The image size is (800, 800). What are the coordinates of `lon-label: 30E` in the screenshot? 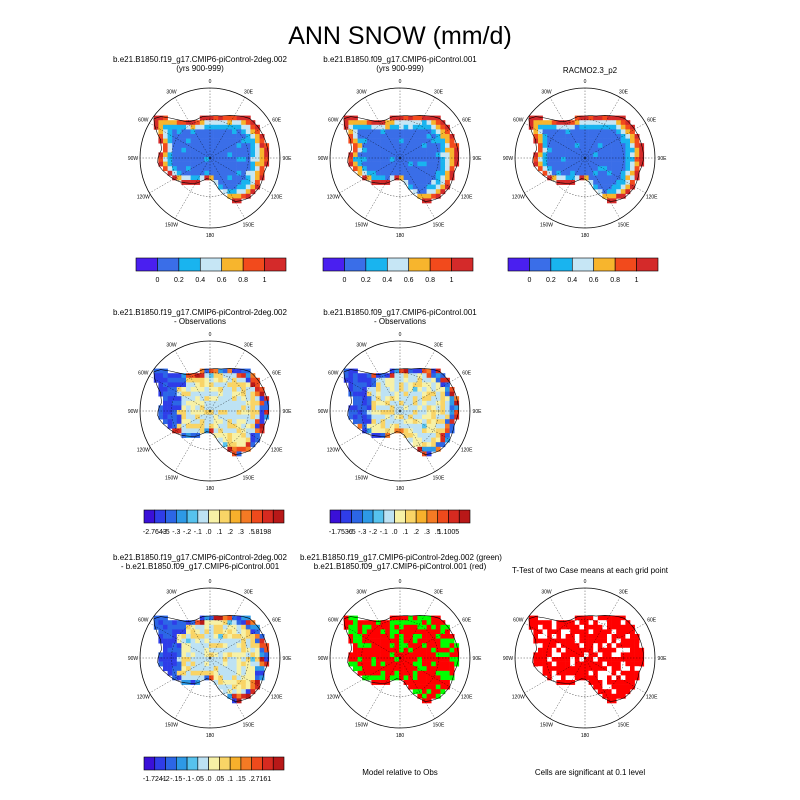 It's located at (249, 92).